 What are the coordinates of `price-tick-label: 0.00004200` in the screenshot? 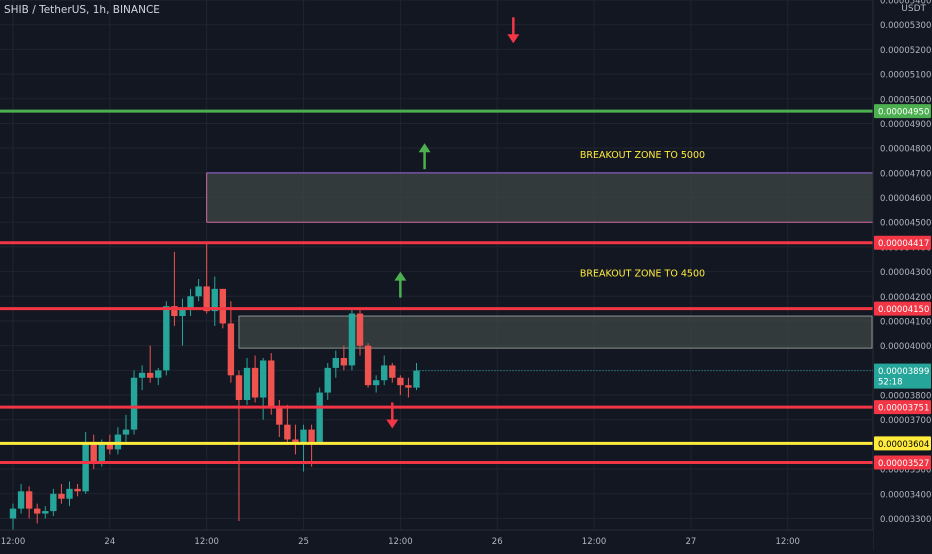 It's located at (905, 298).